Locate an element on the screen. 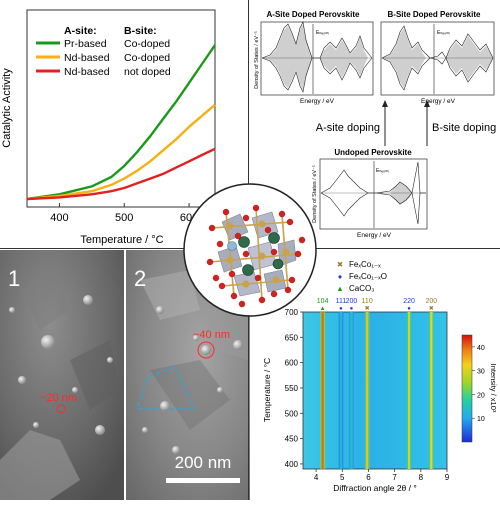 This screenshot has width=500, height=505. dos-a-site-shade is located at coordinates (287, 57).